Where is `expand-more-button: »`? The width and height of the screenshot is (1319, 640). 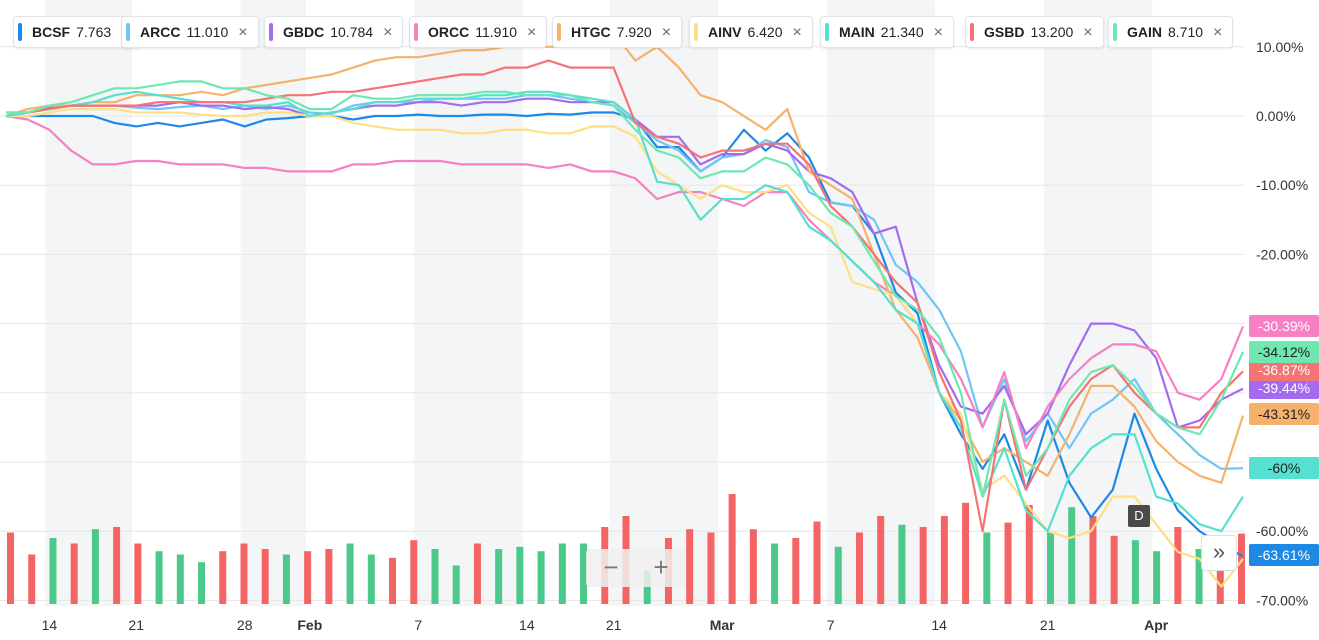
expand-more-button: » is located at coordinates (1219, 553).